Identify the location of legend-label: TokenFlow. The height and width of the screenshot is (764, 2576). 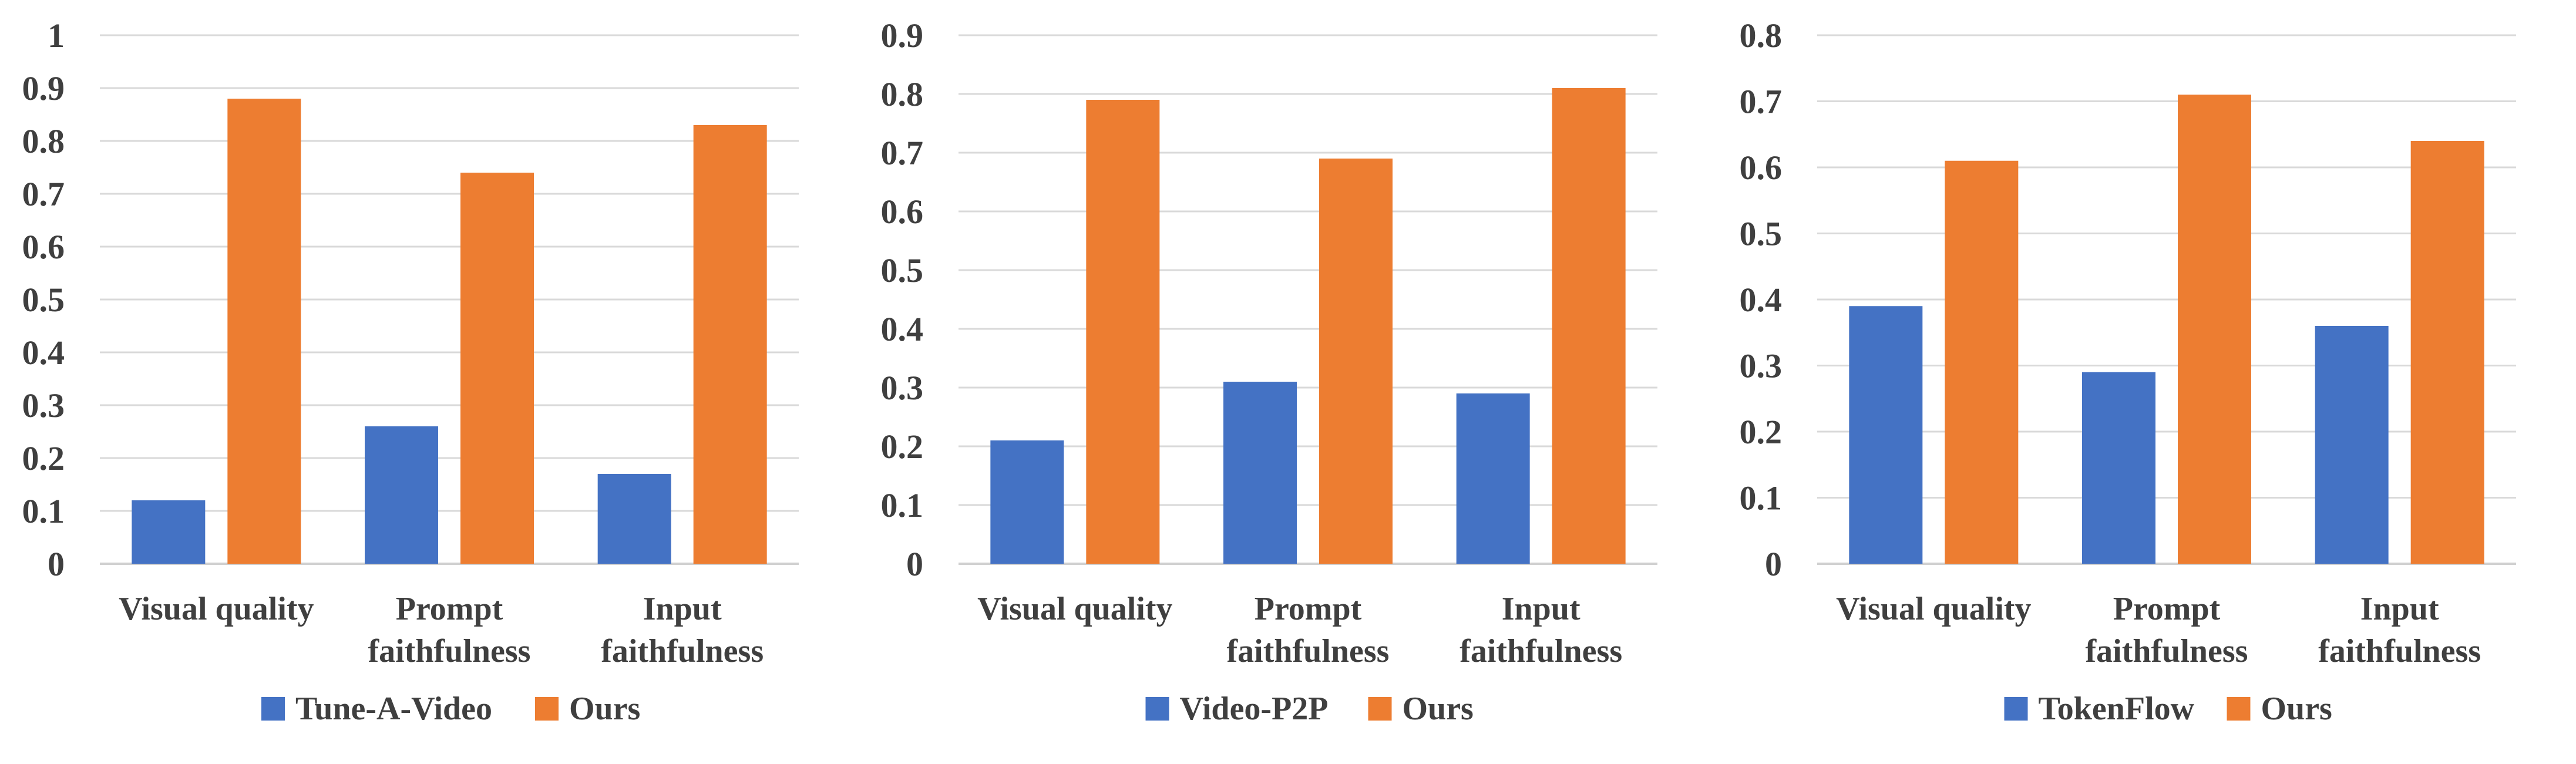
(2117, 709).